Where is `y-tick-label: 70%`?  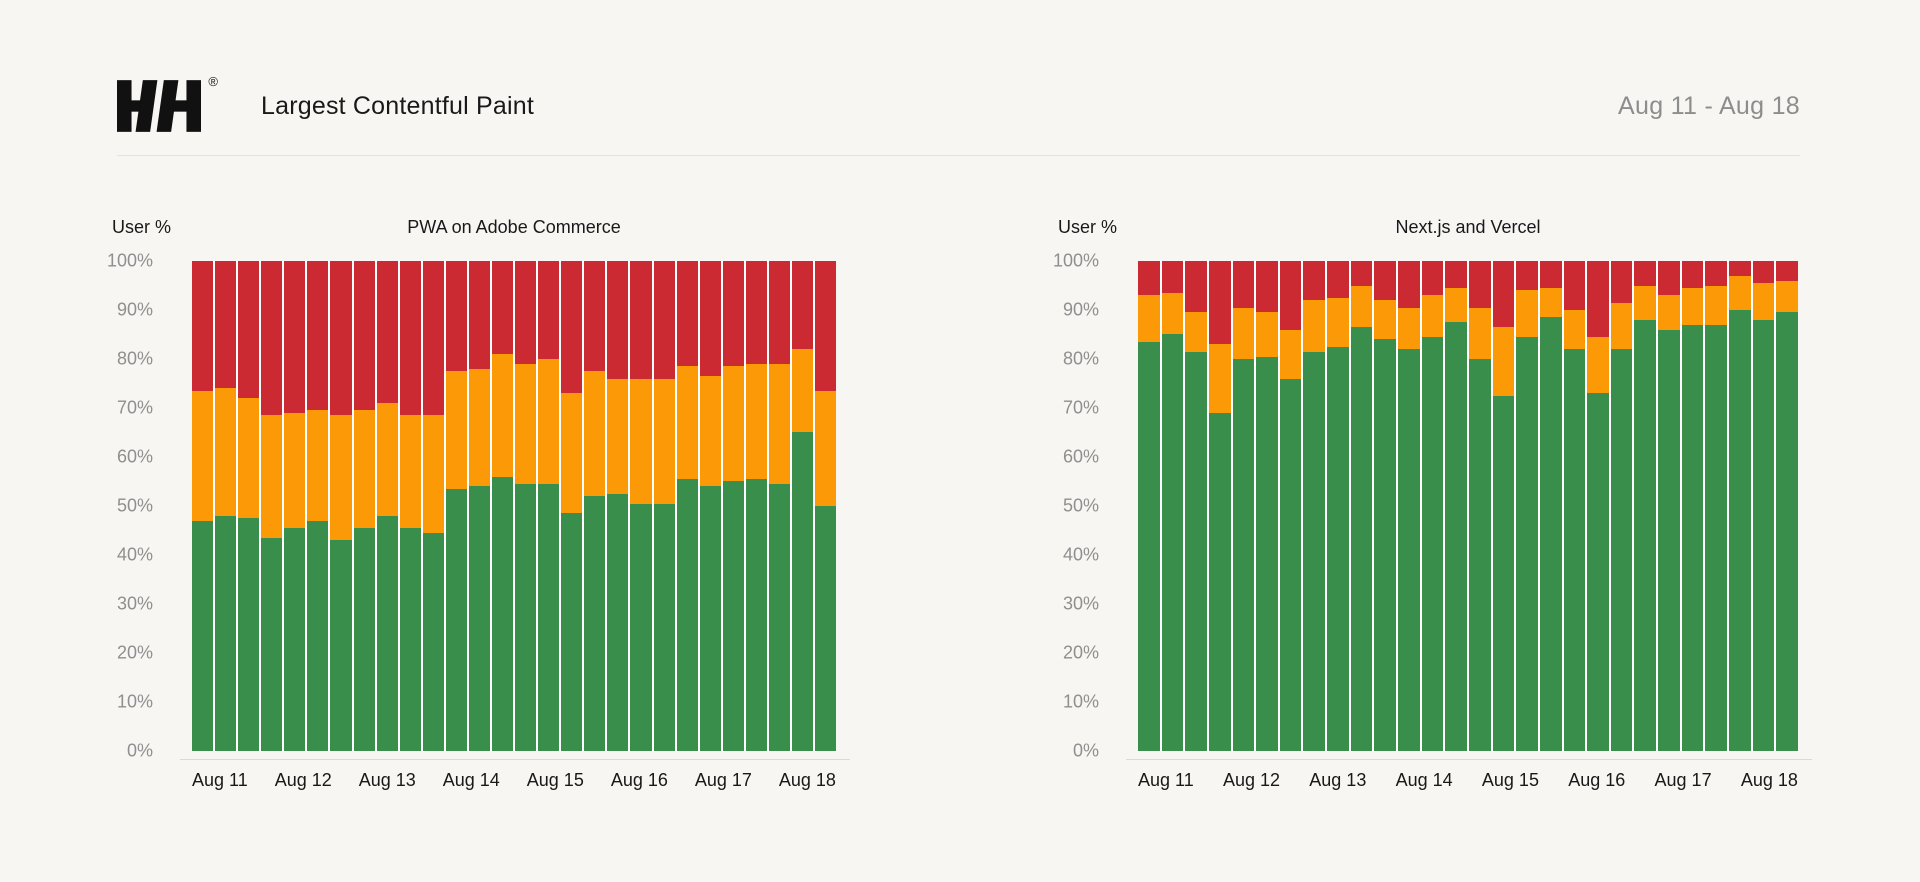
y-tick-label: 70% is located at coordinates (1080, 407).